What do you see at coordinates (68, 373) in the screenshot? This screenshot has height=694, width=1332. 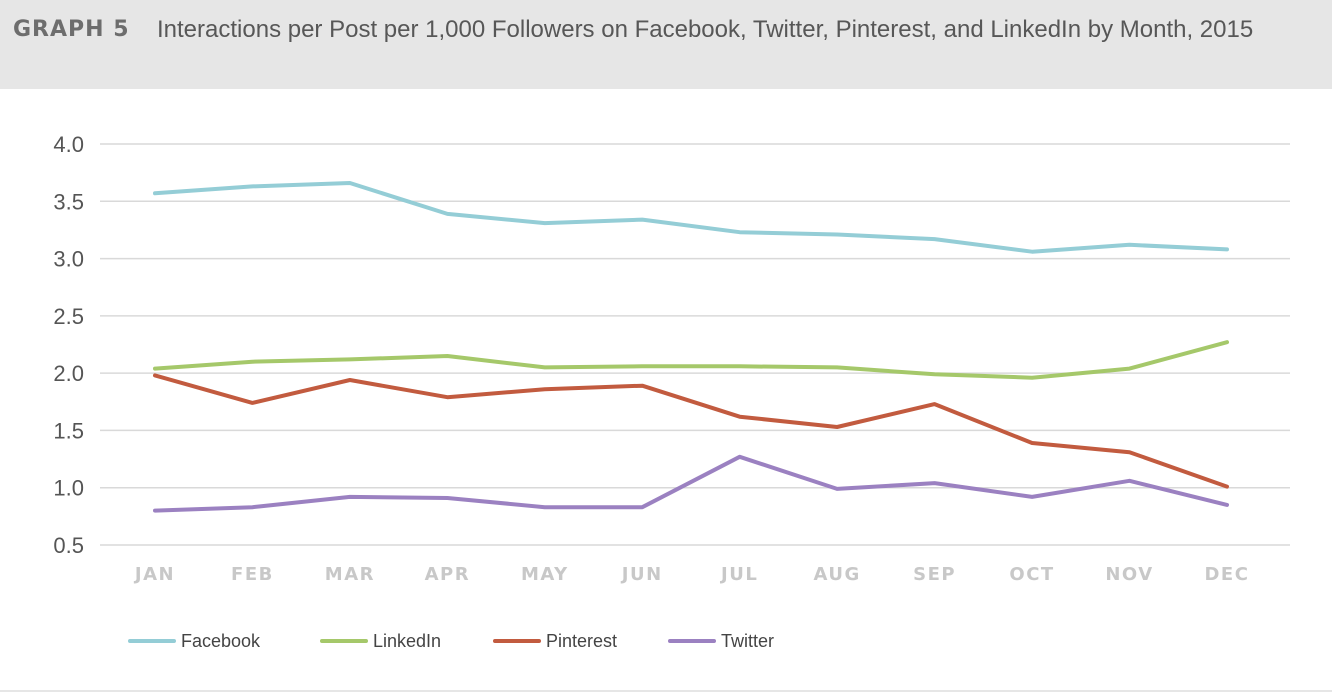 I see `y-tick-label: 2.0` at bounding box center [68, 373].